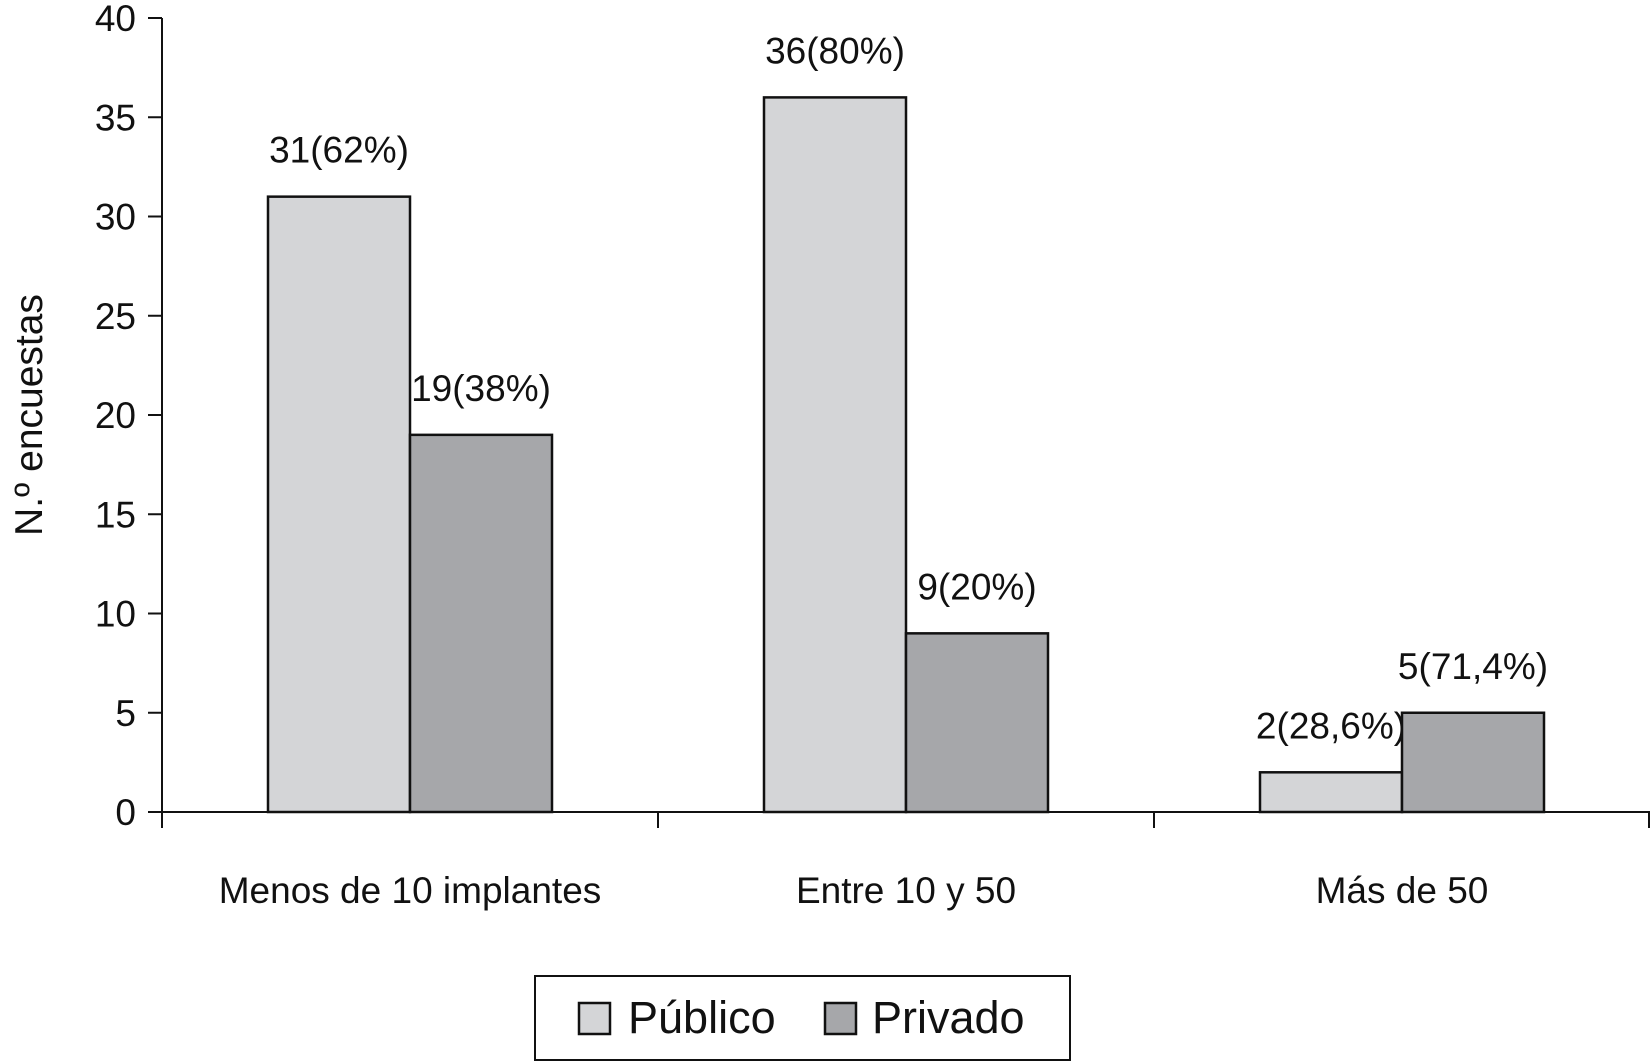  Describe the element at coordinates (125, 812) in the screenshot. I see `y-tick-label: 0` at that location.